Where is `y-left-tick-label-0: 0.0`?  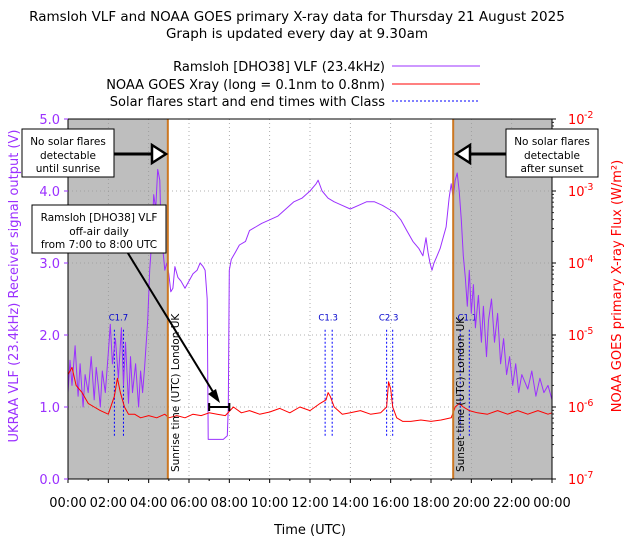
y-left-tick-label-0: 0.0 is located at coordinates (49, 480).